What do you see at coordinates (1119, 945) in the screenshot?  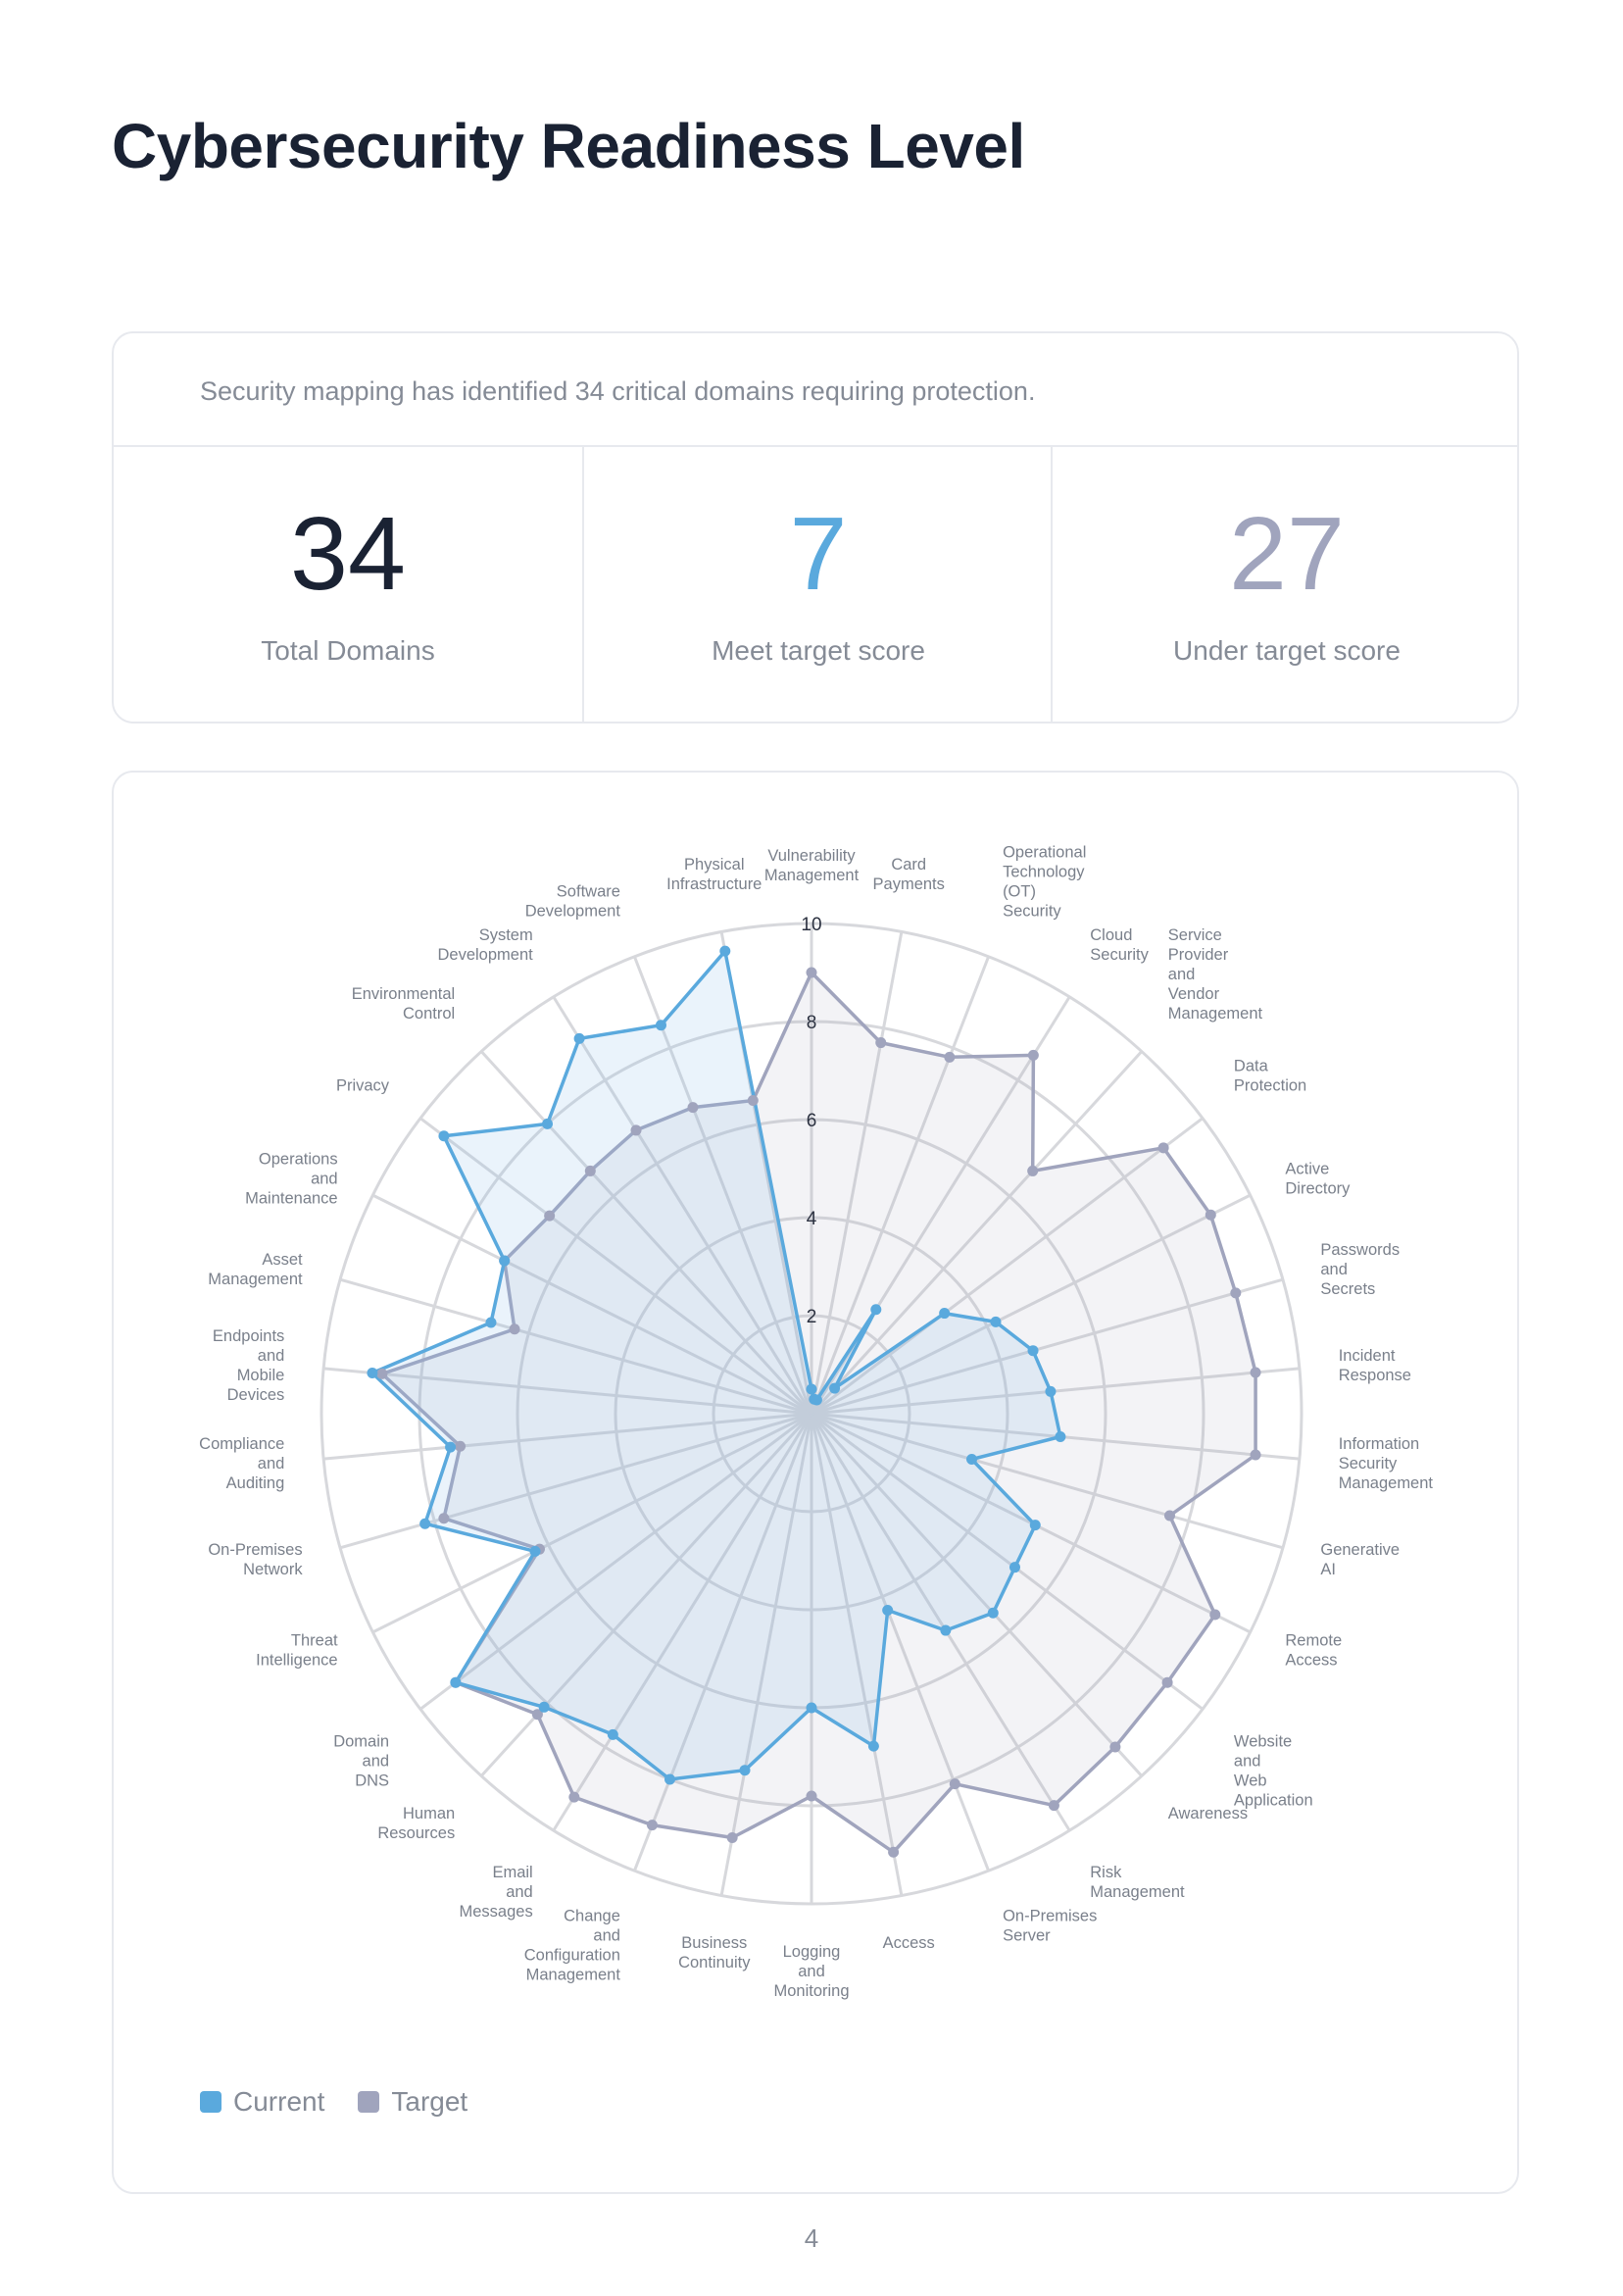 I see `axis-label: Cloud Security` at bounding box center [1119, 945].